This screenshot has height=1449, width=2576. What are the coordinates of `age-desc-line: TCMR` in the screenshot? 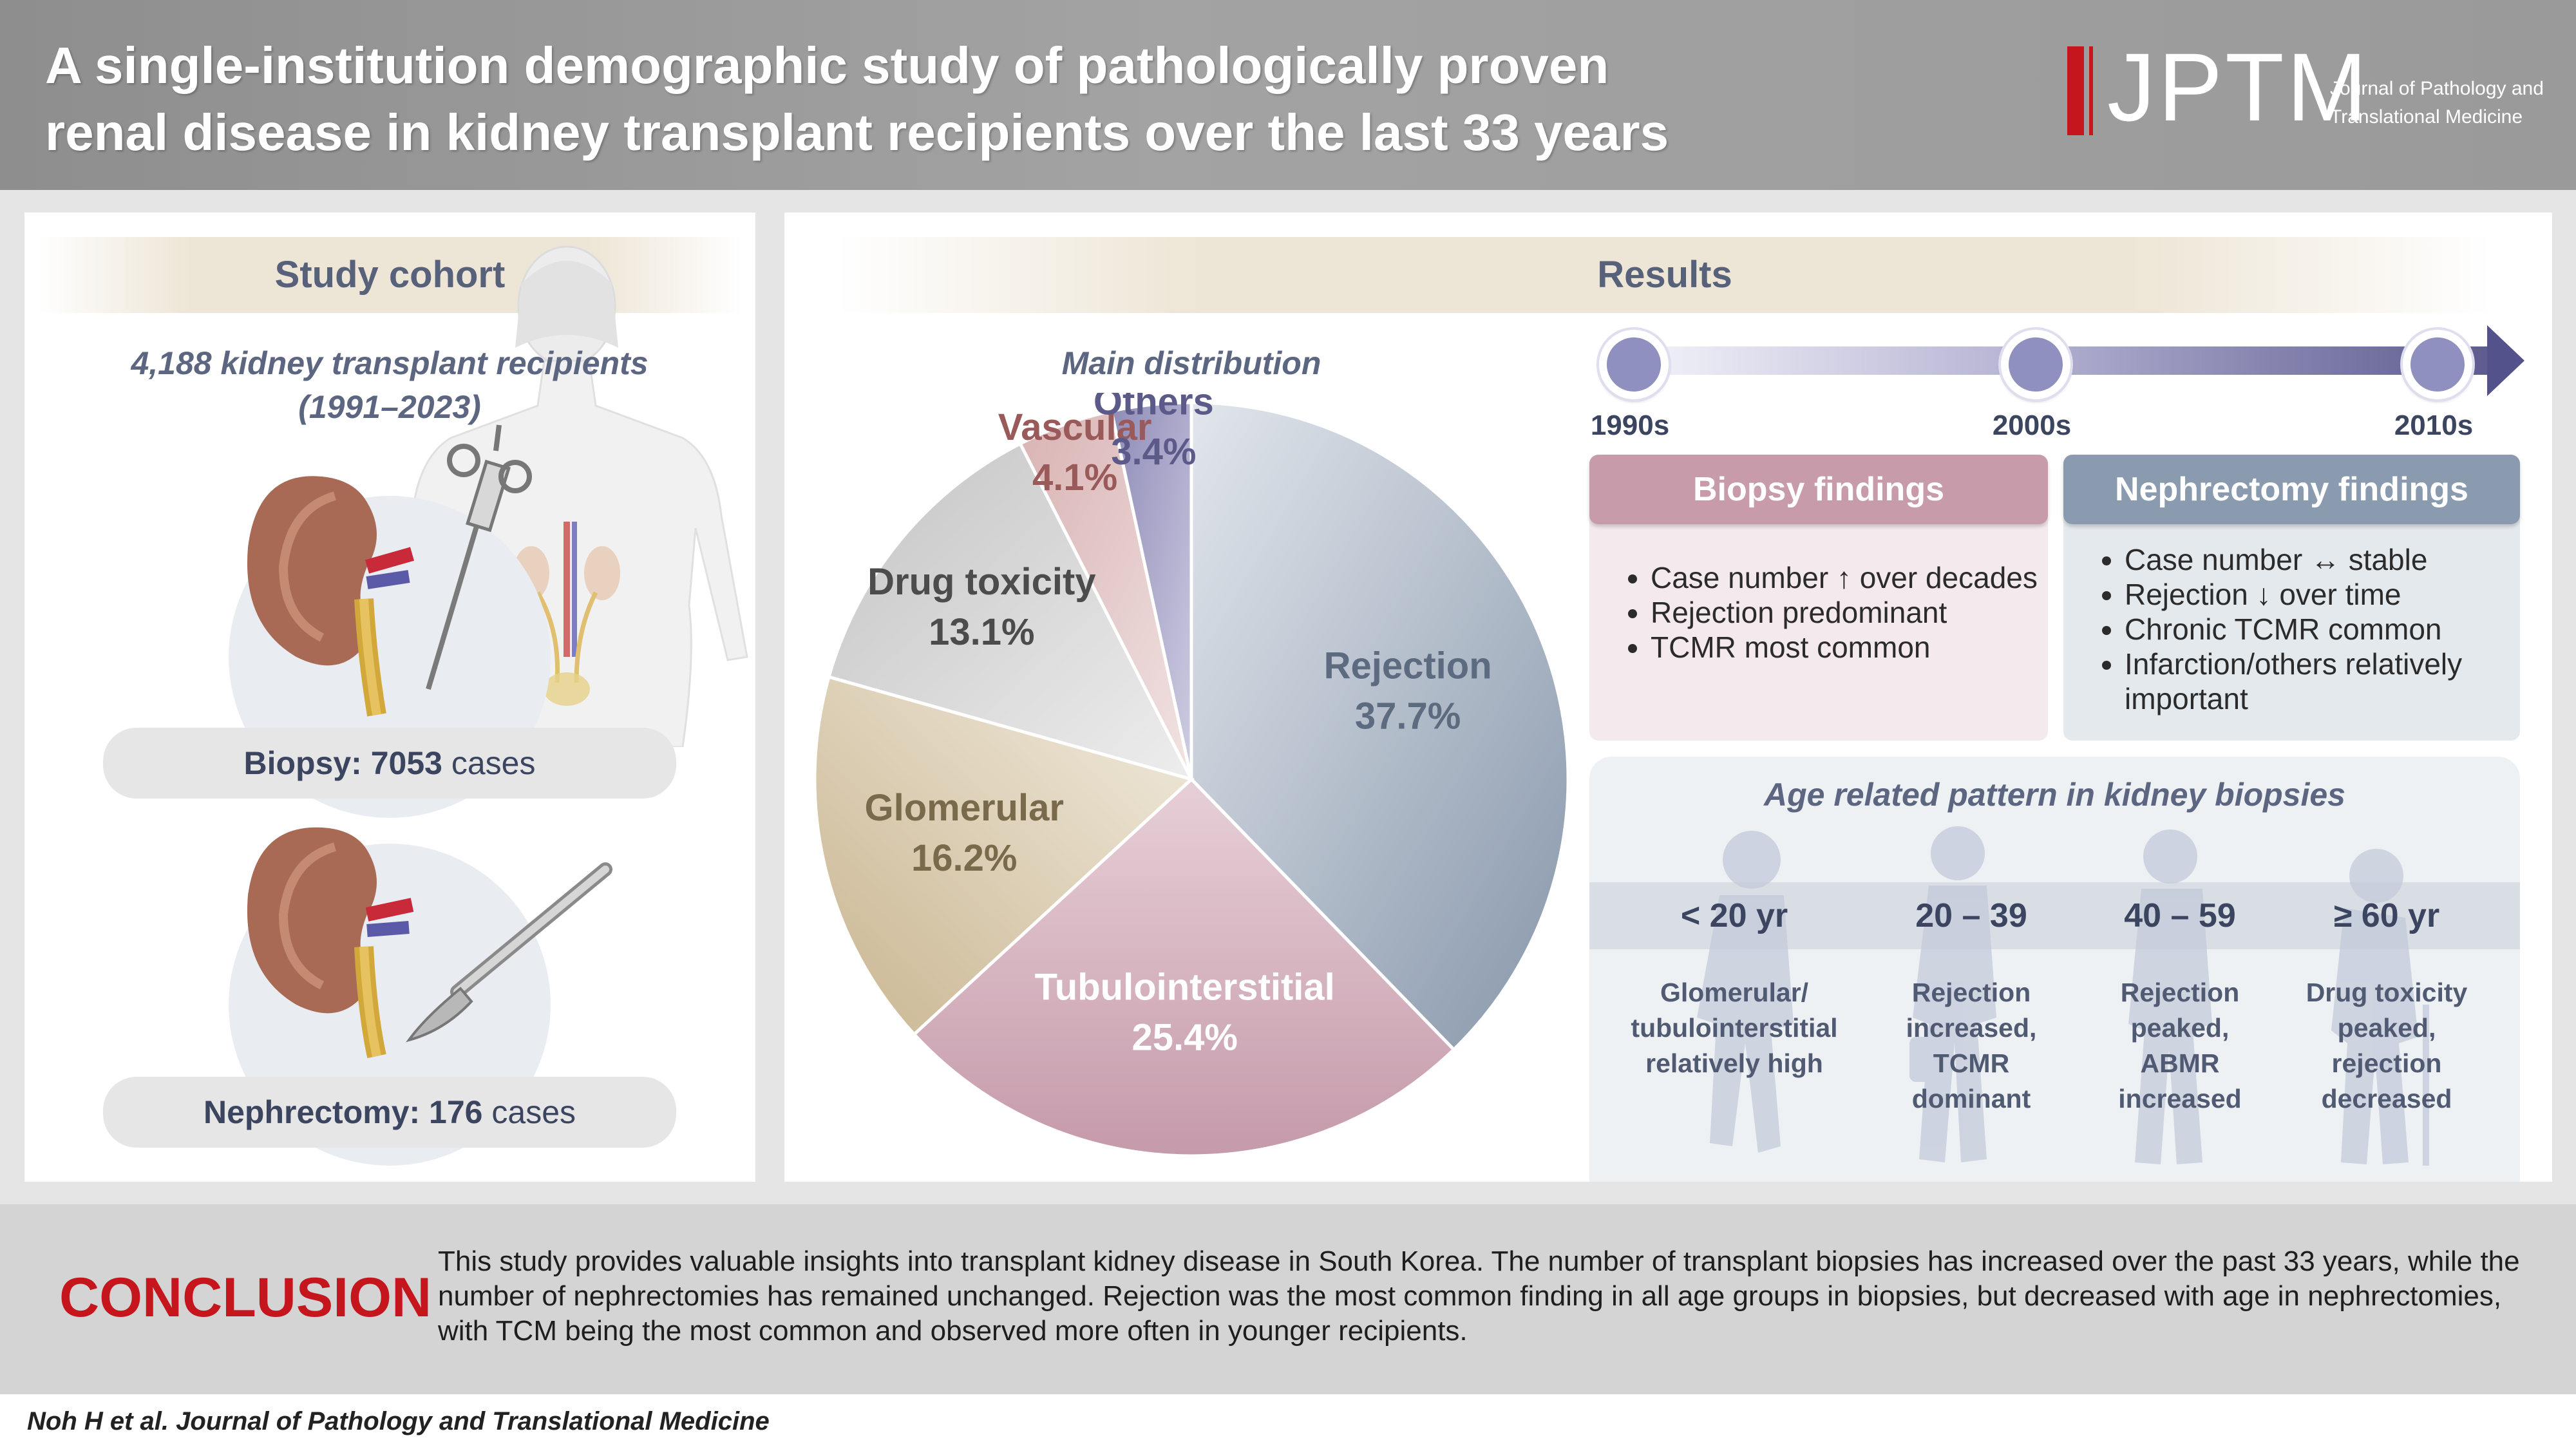 It's located at (1971, 1063).